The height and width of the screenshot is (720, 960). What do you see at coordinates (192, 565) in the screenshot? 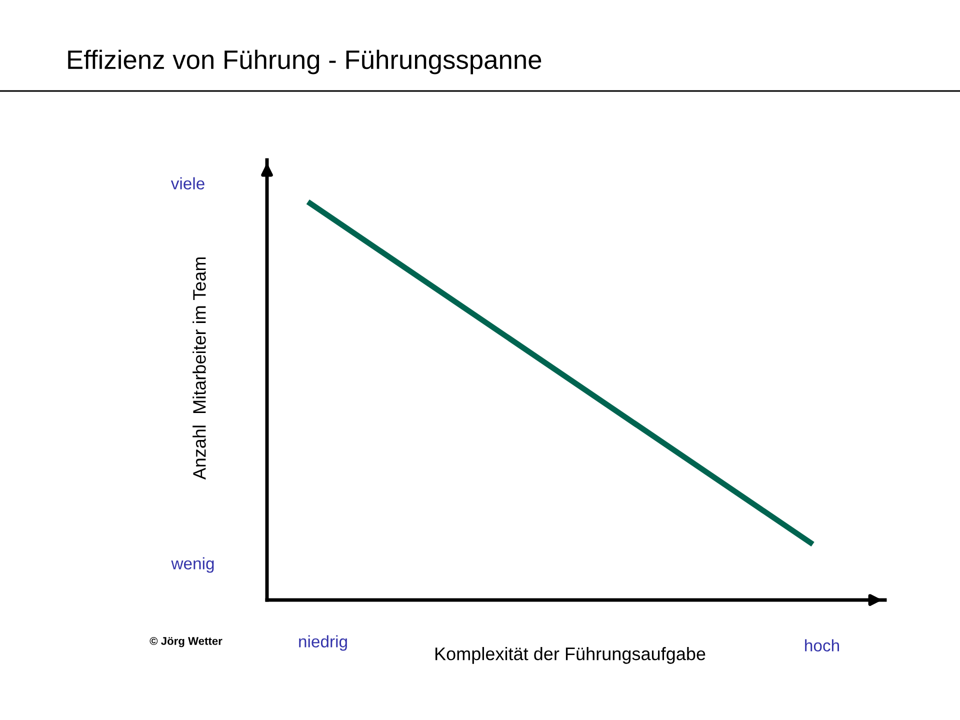
I see `text: wenig` at bounding box center [192, 565].